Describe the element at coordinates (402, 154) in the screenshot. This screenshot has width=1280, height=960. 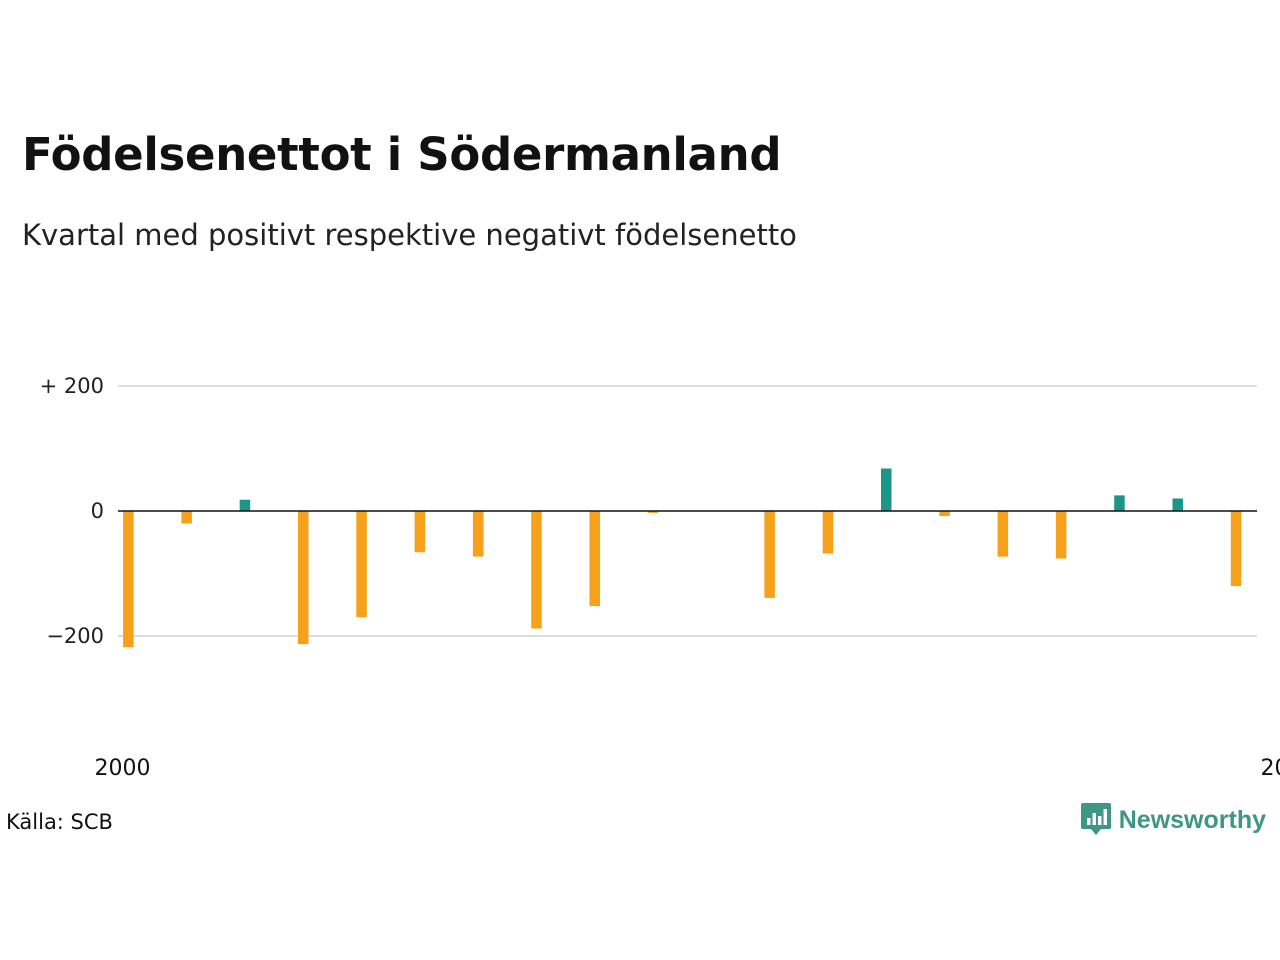
I see `chart-title: Födelsenettot i Södermanland` at that location.